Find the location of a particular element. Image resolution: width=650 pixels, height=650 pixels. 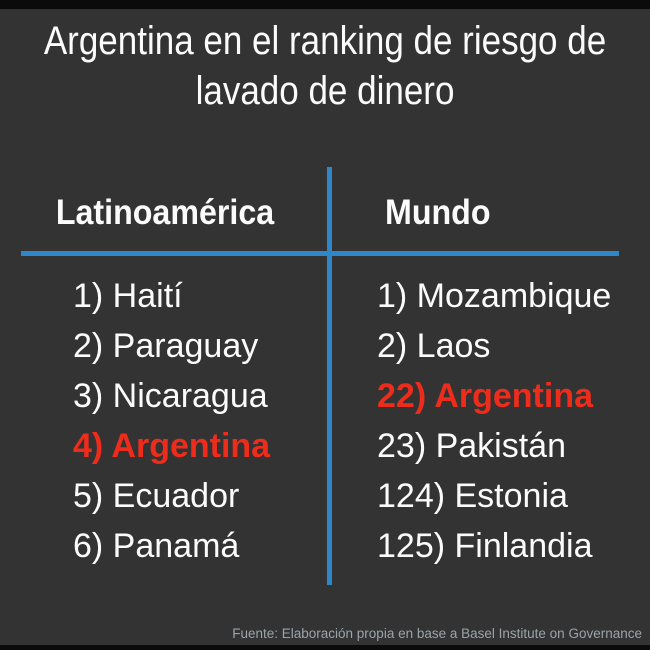

rank-item: 124) Estonia is located at coordinates (472, 496).